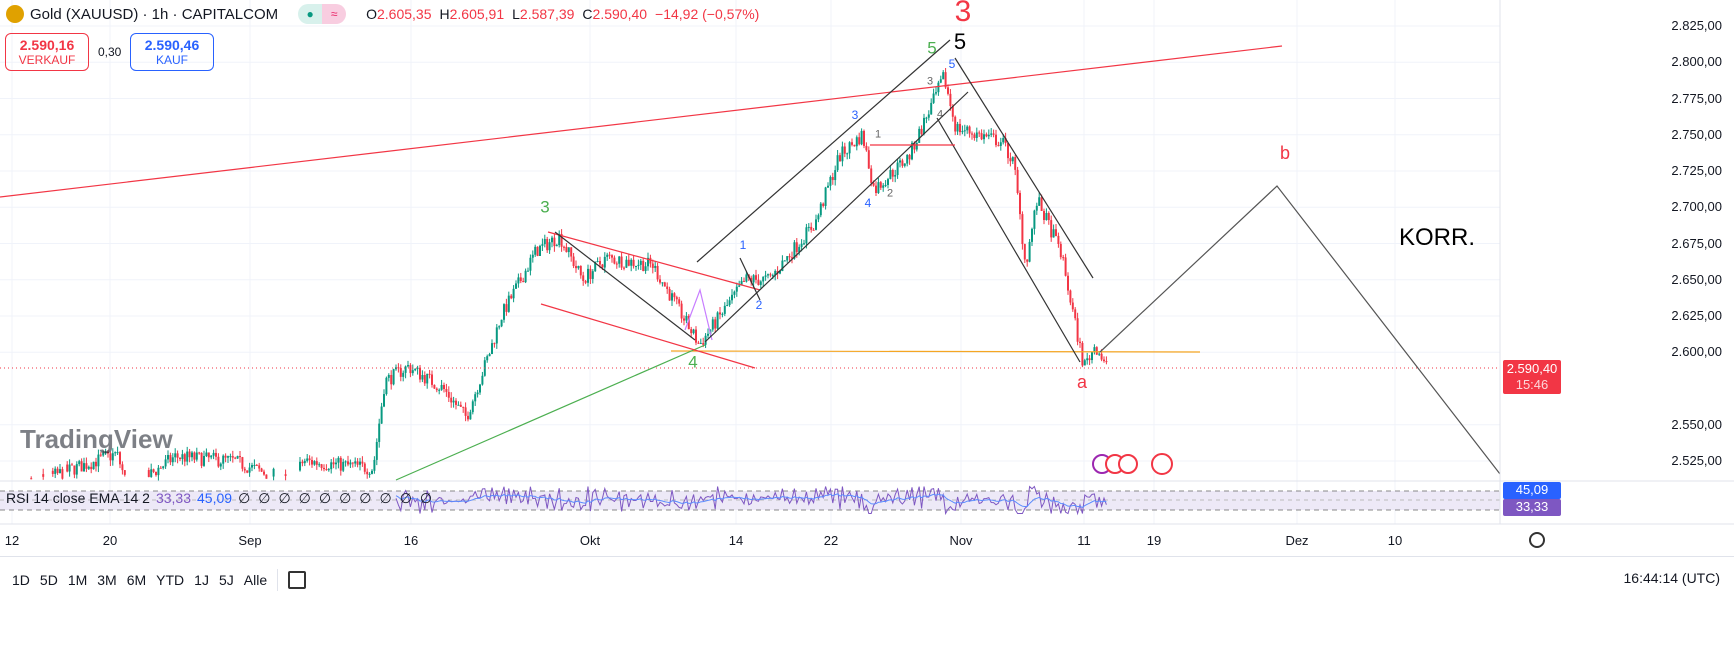 Image resolution: width=1734 pixels, height=660 pixels. What do you see at coordinates (751, 500) in the screenshot?
I see `rsi-line` at bounding box center [751, 500].